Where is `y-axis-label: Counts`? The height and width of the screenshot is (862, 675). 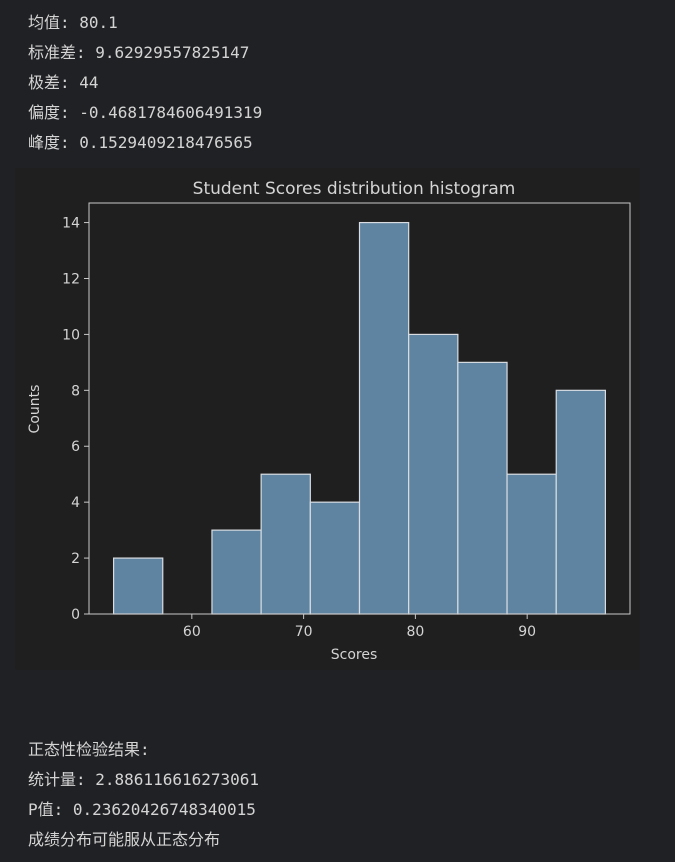 y-axis-label: Counts is located at coordinates (35, 409).